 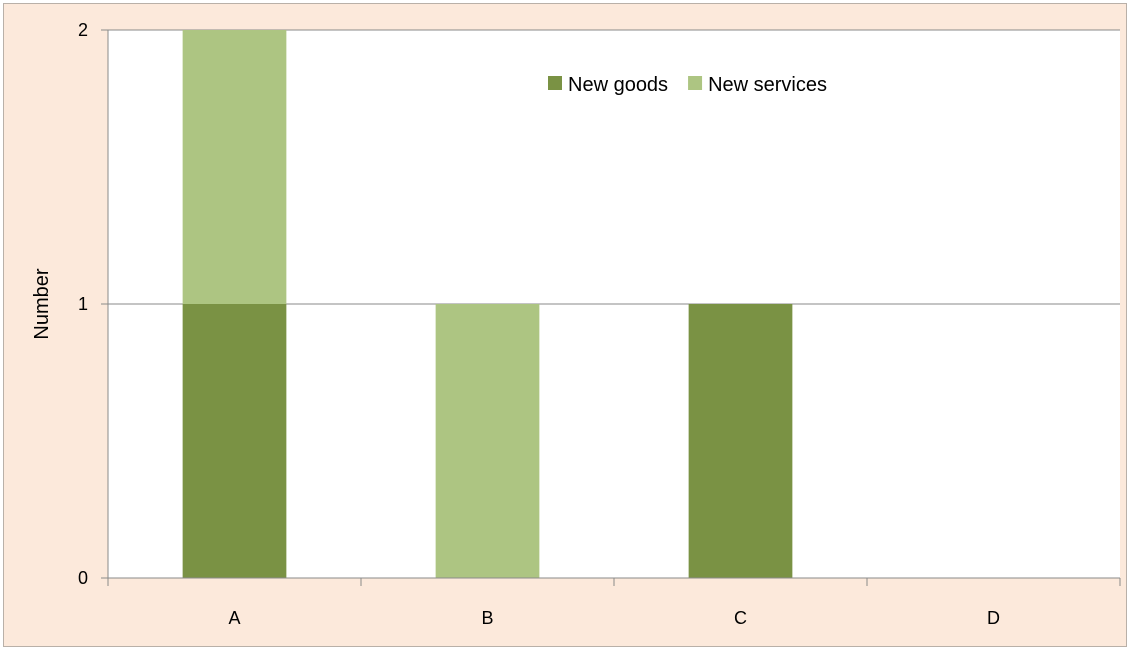 What do you see at coordinates (83, 30) in the screenshot?
I see `y-tick-label: 2` at bounding box center [83, 30].